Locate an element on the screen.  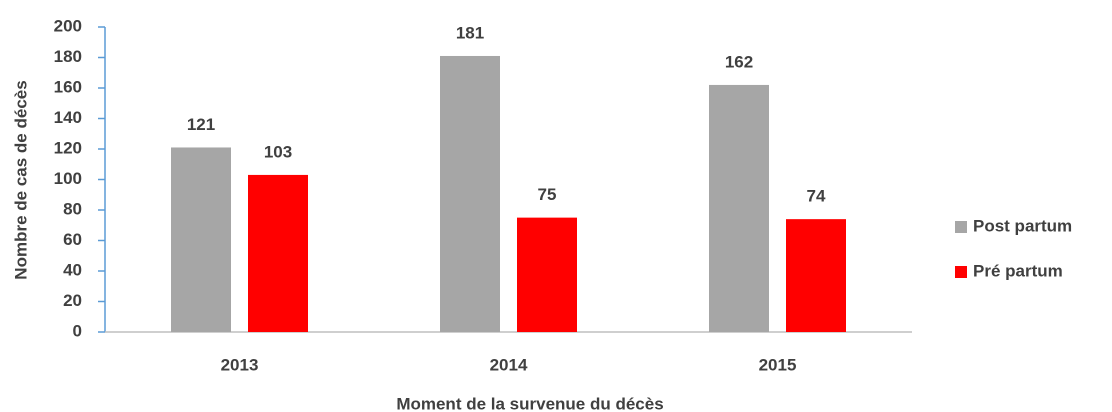
x-tick-label: 2014 is located at coordinates (509, 364).